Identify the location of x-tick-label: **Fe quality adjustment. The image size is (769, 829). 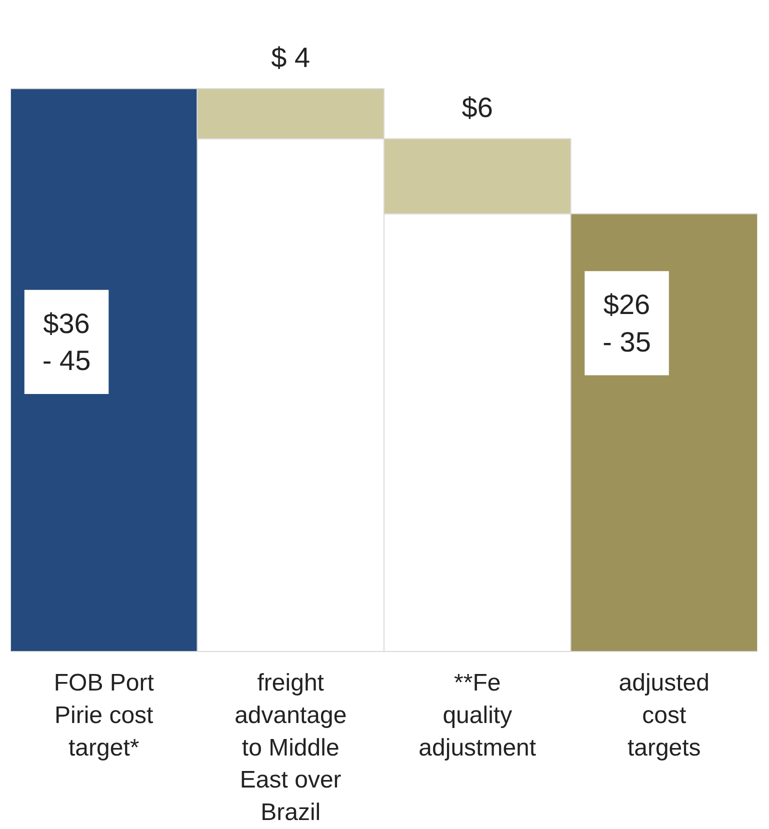
(477, 716).